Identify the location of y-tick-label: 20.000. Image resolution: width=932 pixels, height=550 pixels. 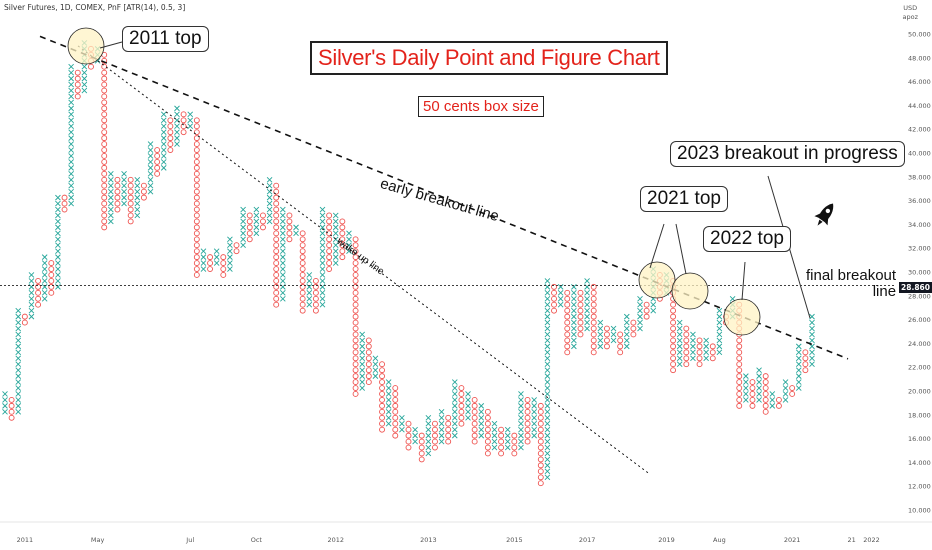
(919, 392).